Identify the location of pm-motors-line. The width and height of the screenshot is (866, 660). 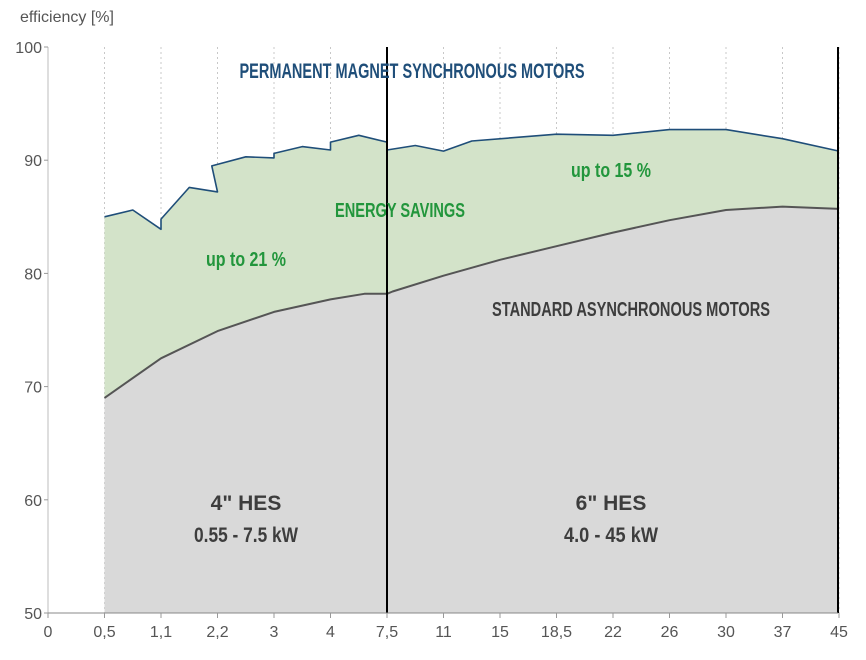
(472, 179).